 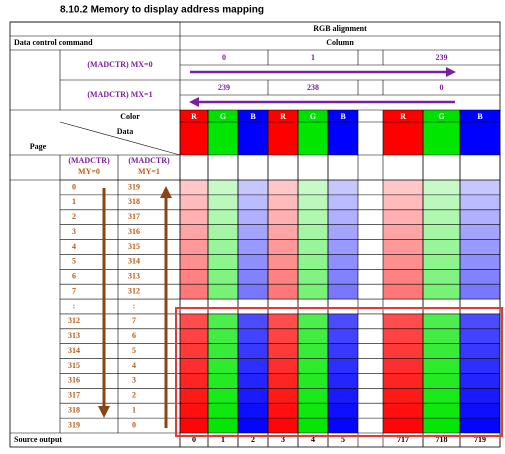 I want to click on cell-text: 318, so click(x=74, y=410).